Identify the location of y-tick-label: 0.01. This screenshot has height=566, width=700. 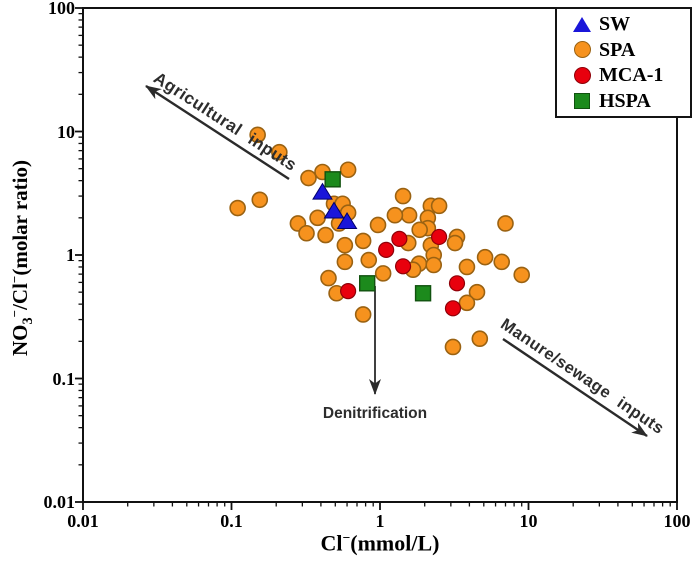
(59, 502).